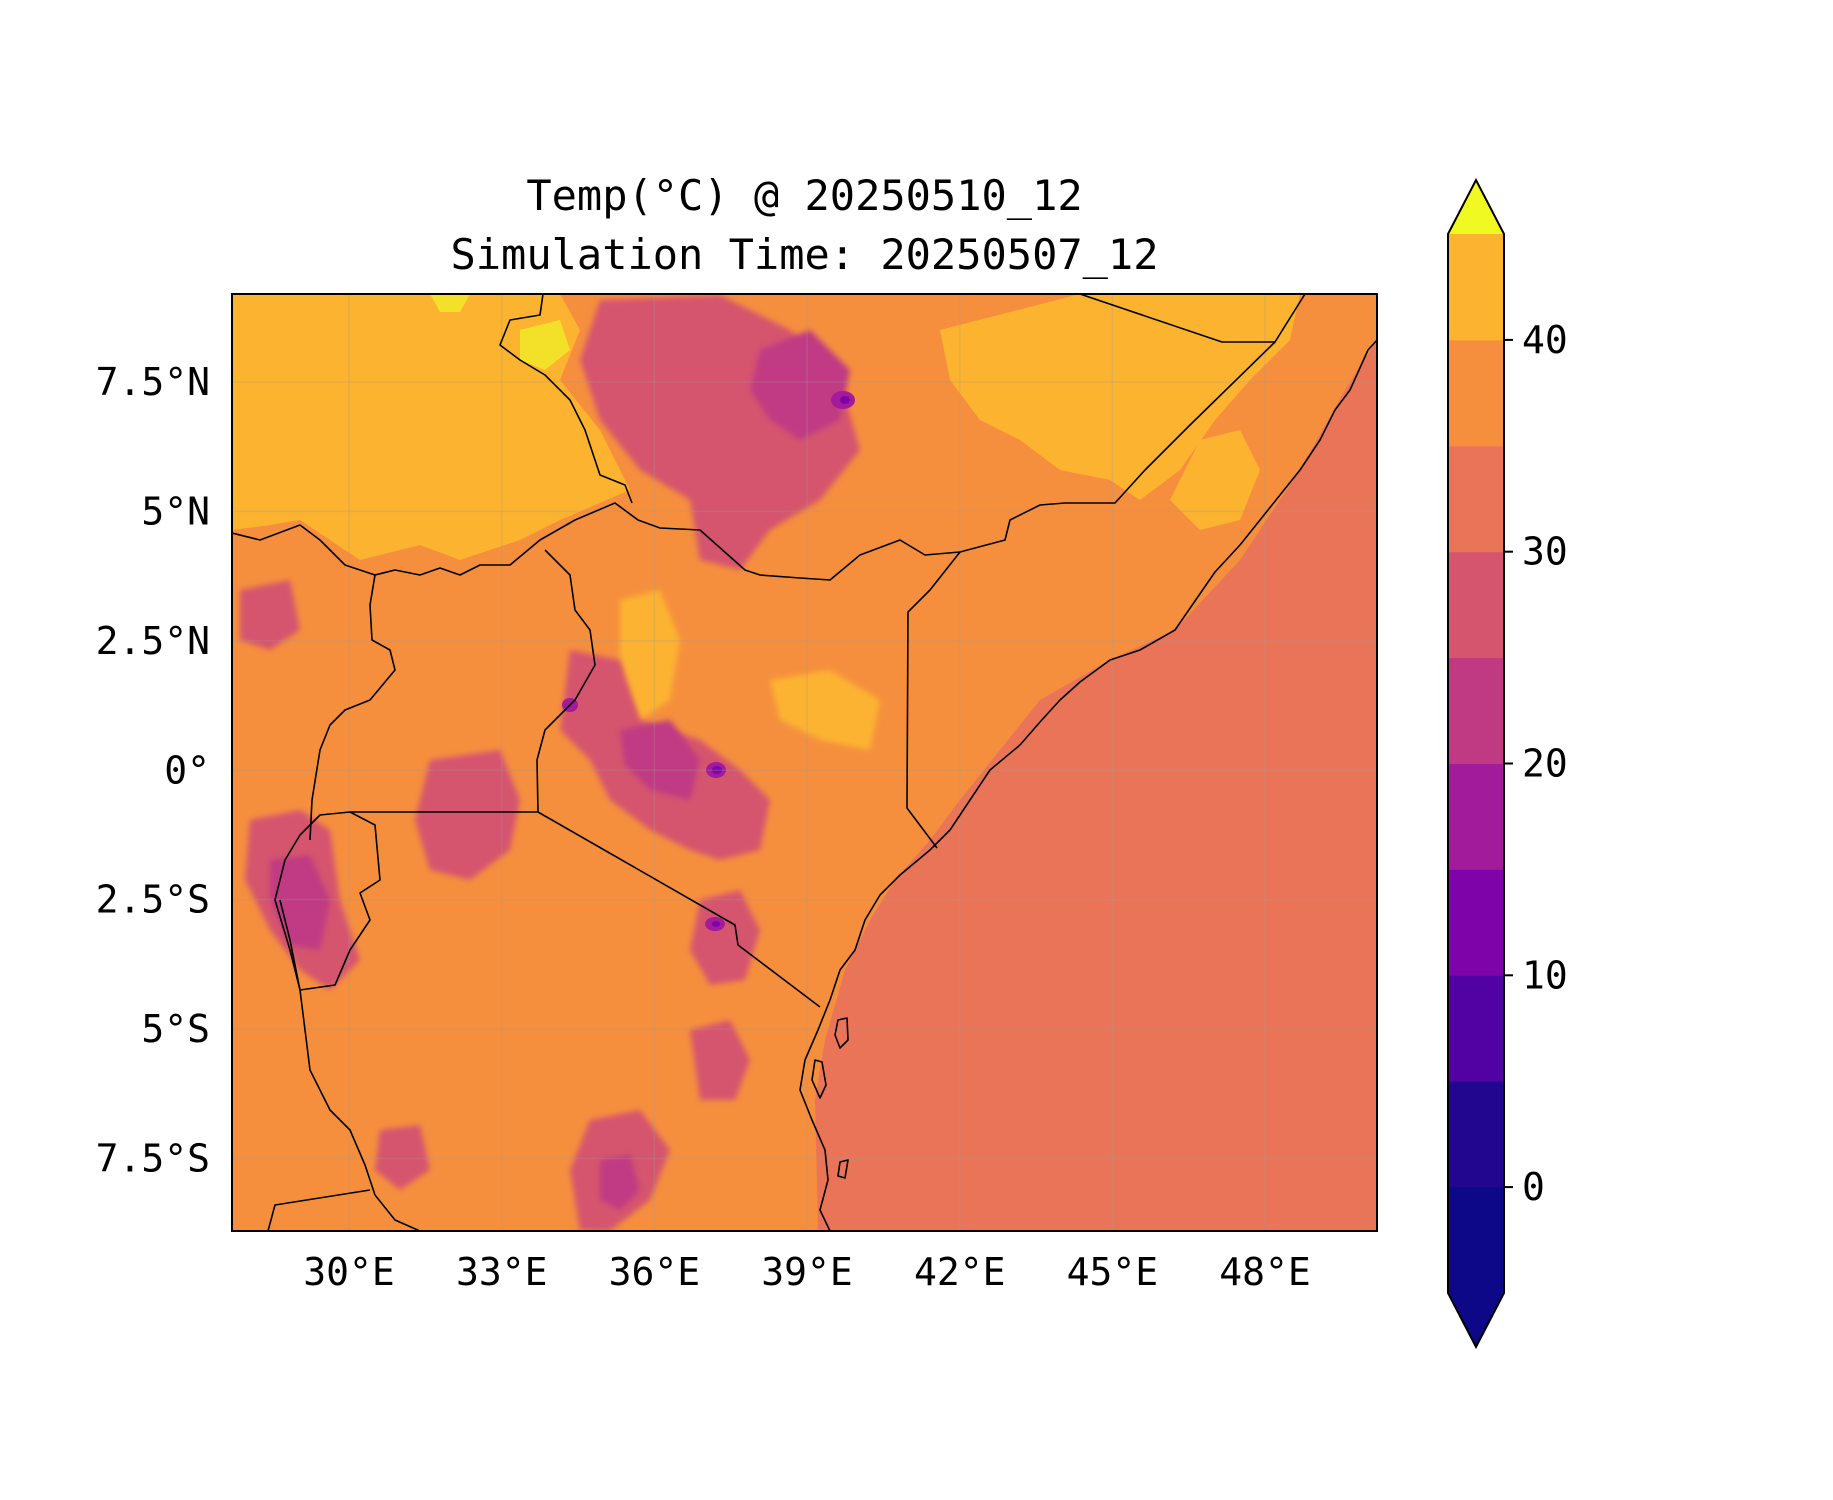 Image resolution: width=1833 pixels, height=1500 pixels. Describe the element at coordinates (1545, 975) in the screenshot. I see `colorbar-tick-label: 10` at that location.